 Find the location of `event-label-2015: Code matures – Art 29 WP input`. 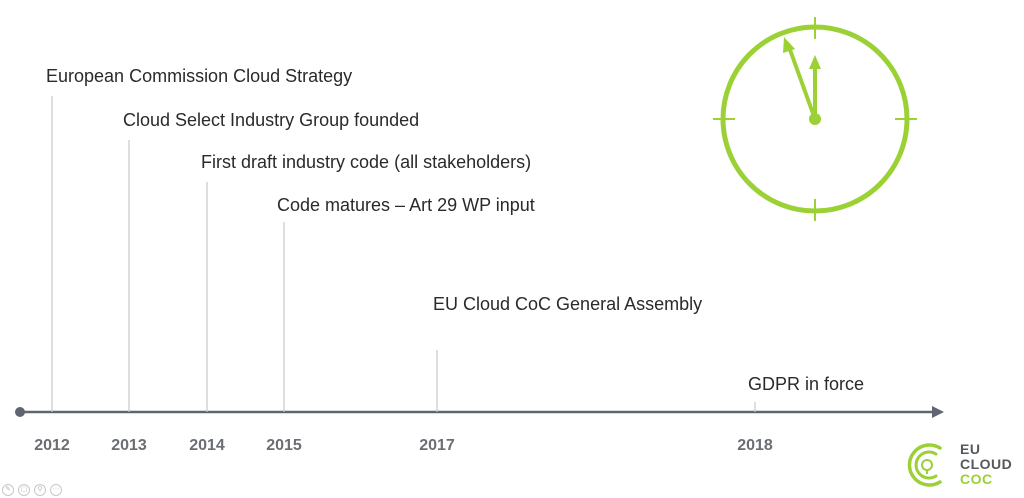

event-label-2015: Code matures – Art 29 WP input is located at coordinates (406, 205).